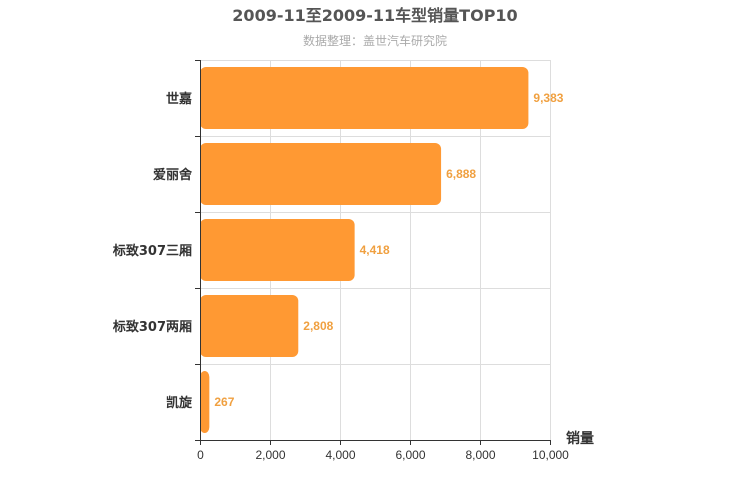  Describe the element at coordinates (270, 455) in the screenshot. I see `x-tick-label: 2,000` at that location.